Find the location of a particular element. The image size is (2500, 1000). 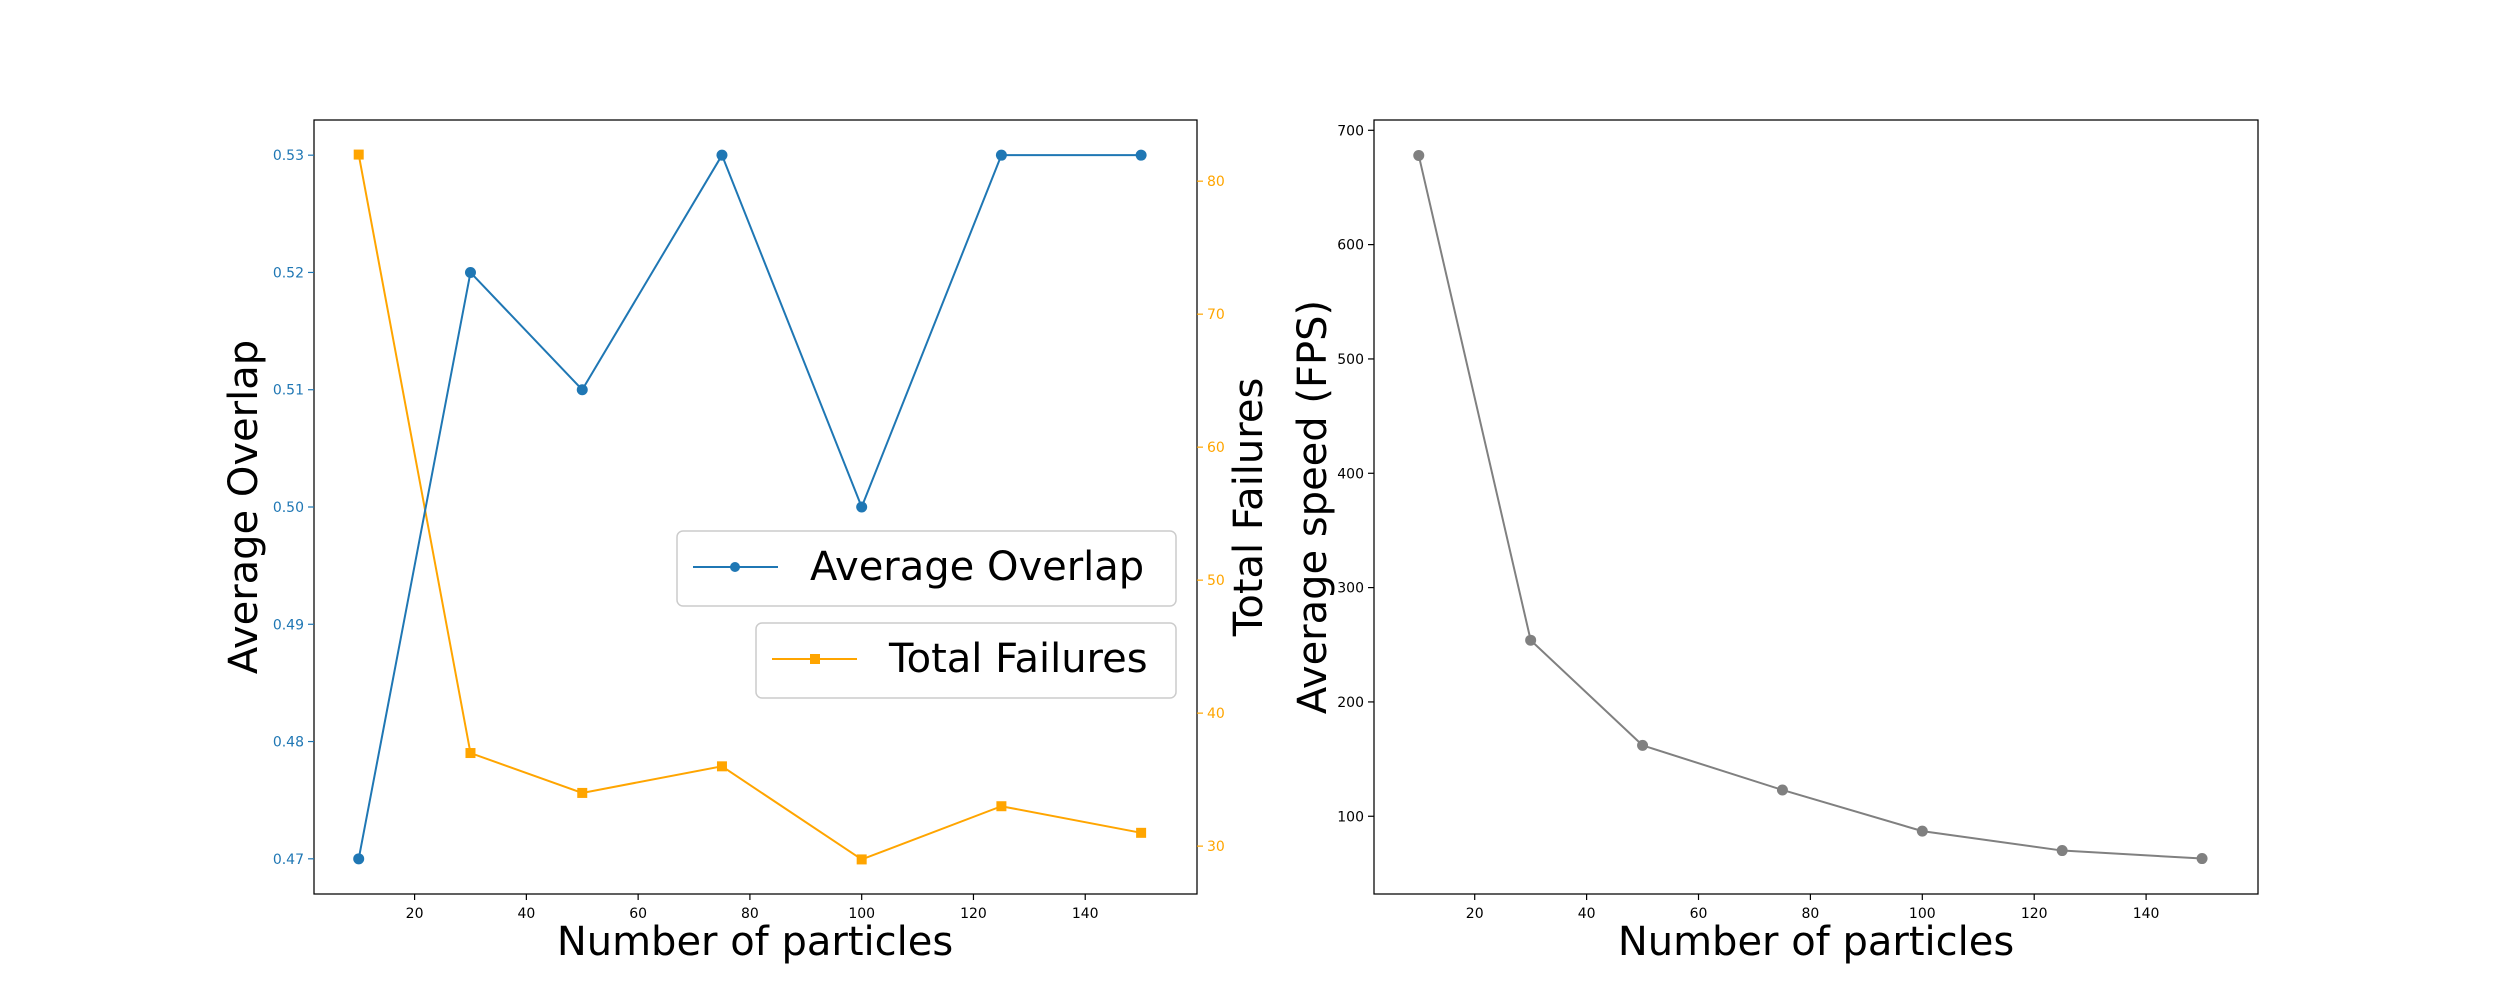

y-tick-label: 300 is located at coordinates (1350, 589).